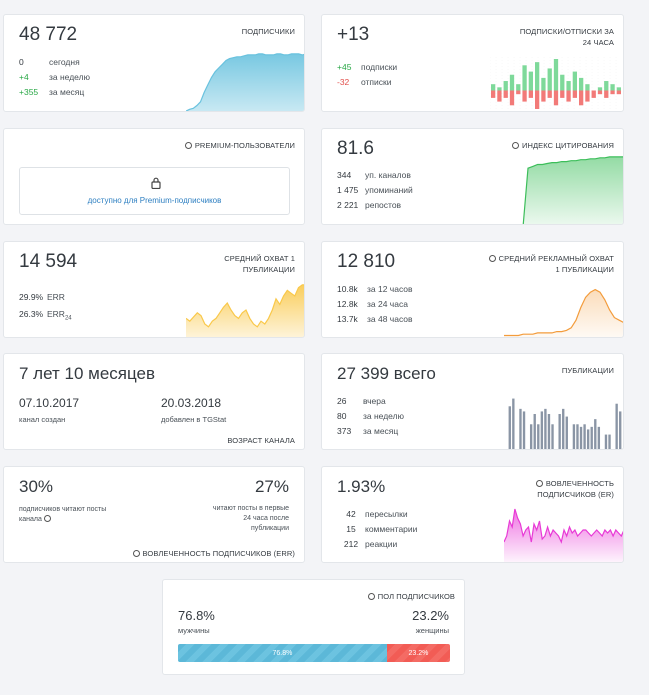  What do you see at coordinates (348, 190) in the screenshot?
I see `stat-value: 1 475` at bounding box center [348, 190].